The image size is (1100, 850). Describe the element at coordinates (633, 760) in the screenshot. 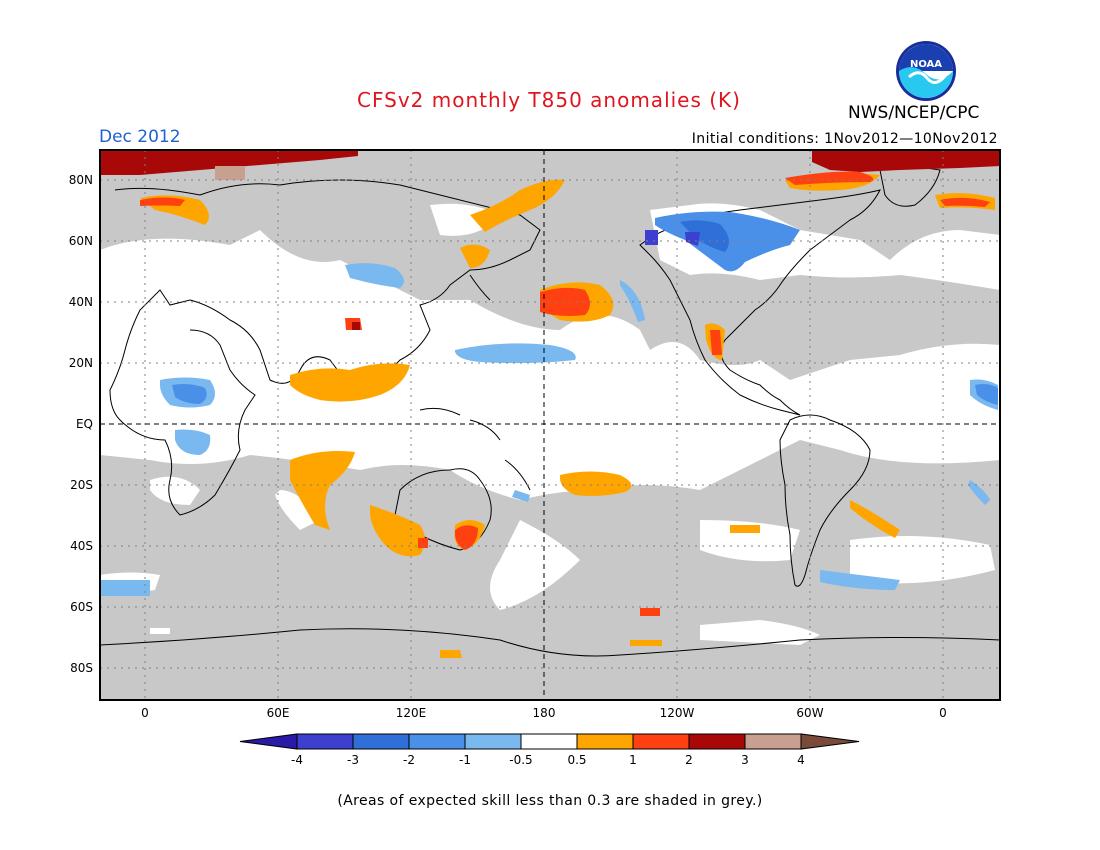

I see `colorbar-tick-label: 1` at that location.